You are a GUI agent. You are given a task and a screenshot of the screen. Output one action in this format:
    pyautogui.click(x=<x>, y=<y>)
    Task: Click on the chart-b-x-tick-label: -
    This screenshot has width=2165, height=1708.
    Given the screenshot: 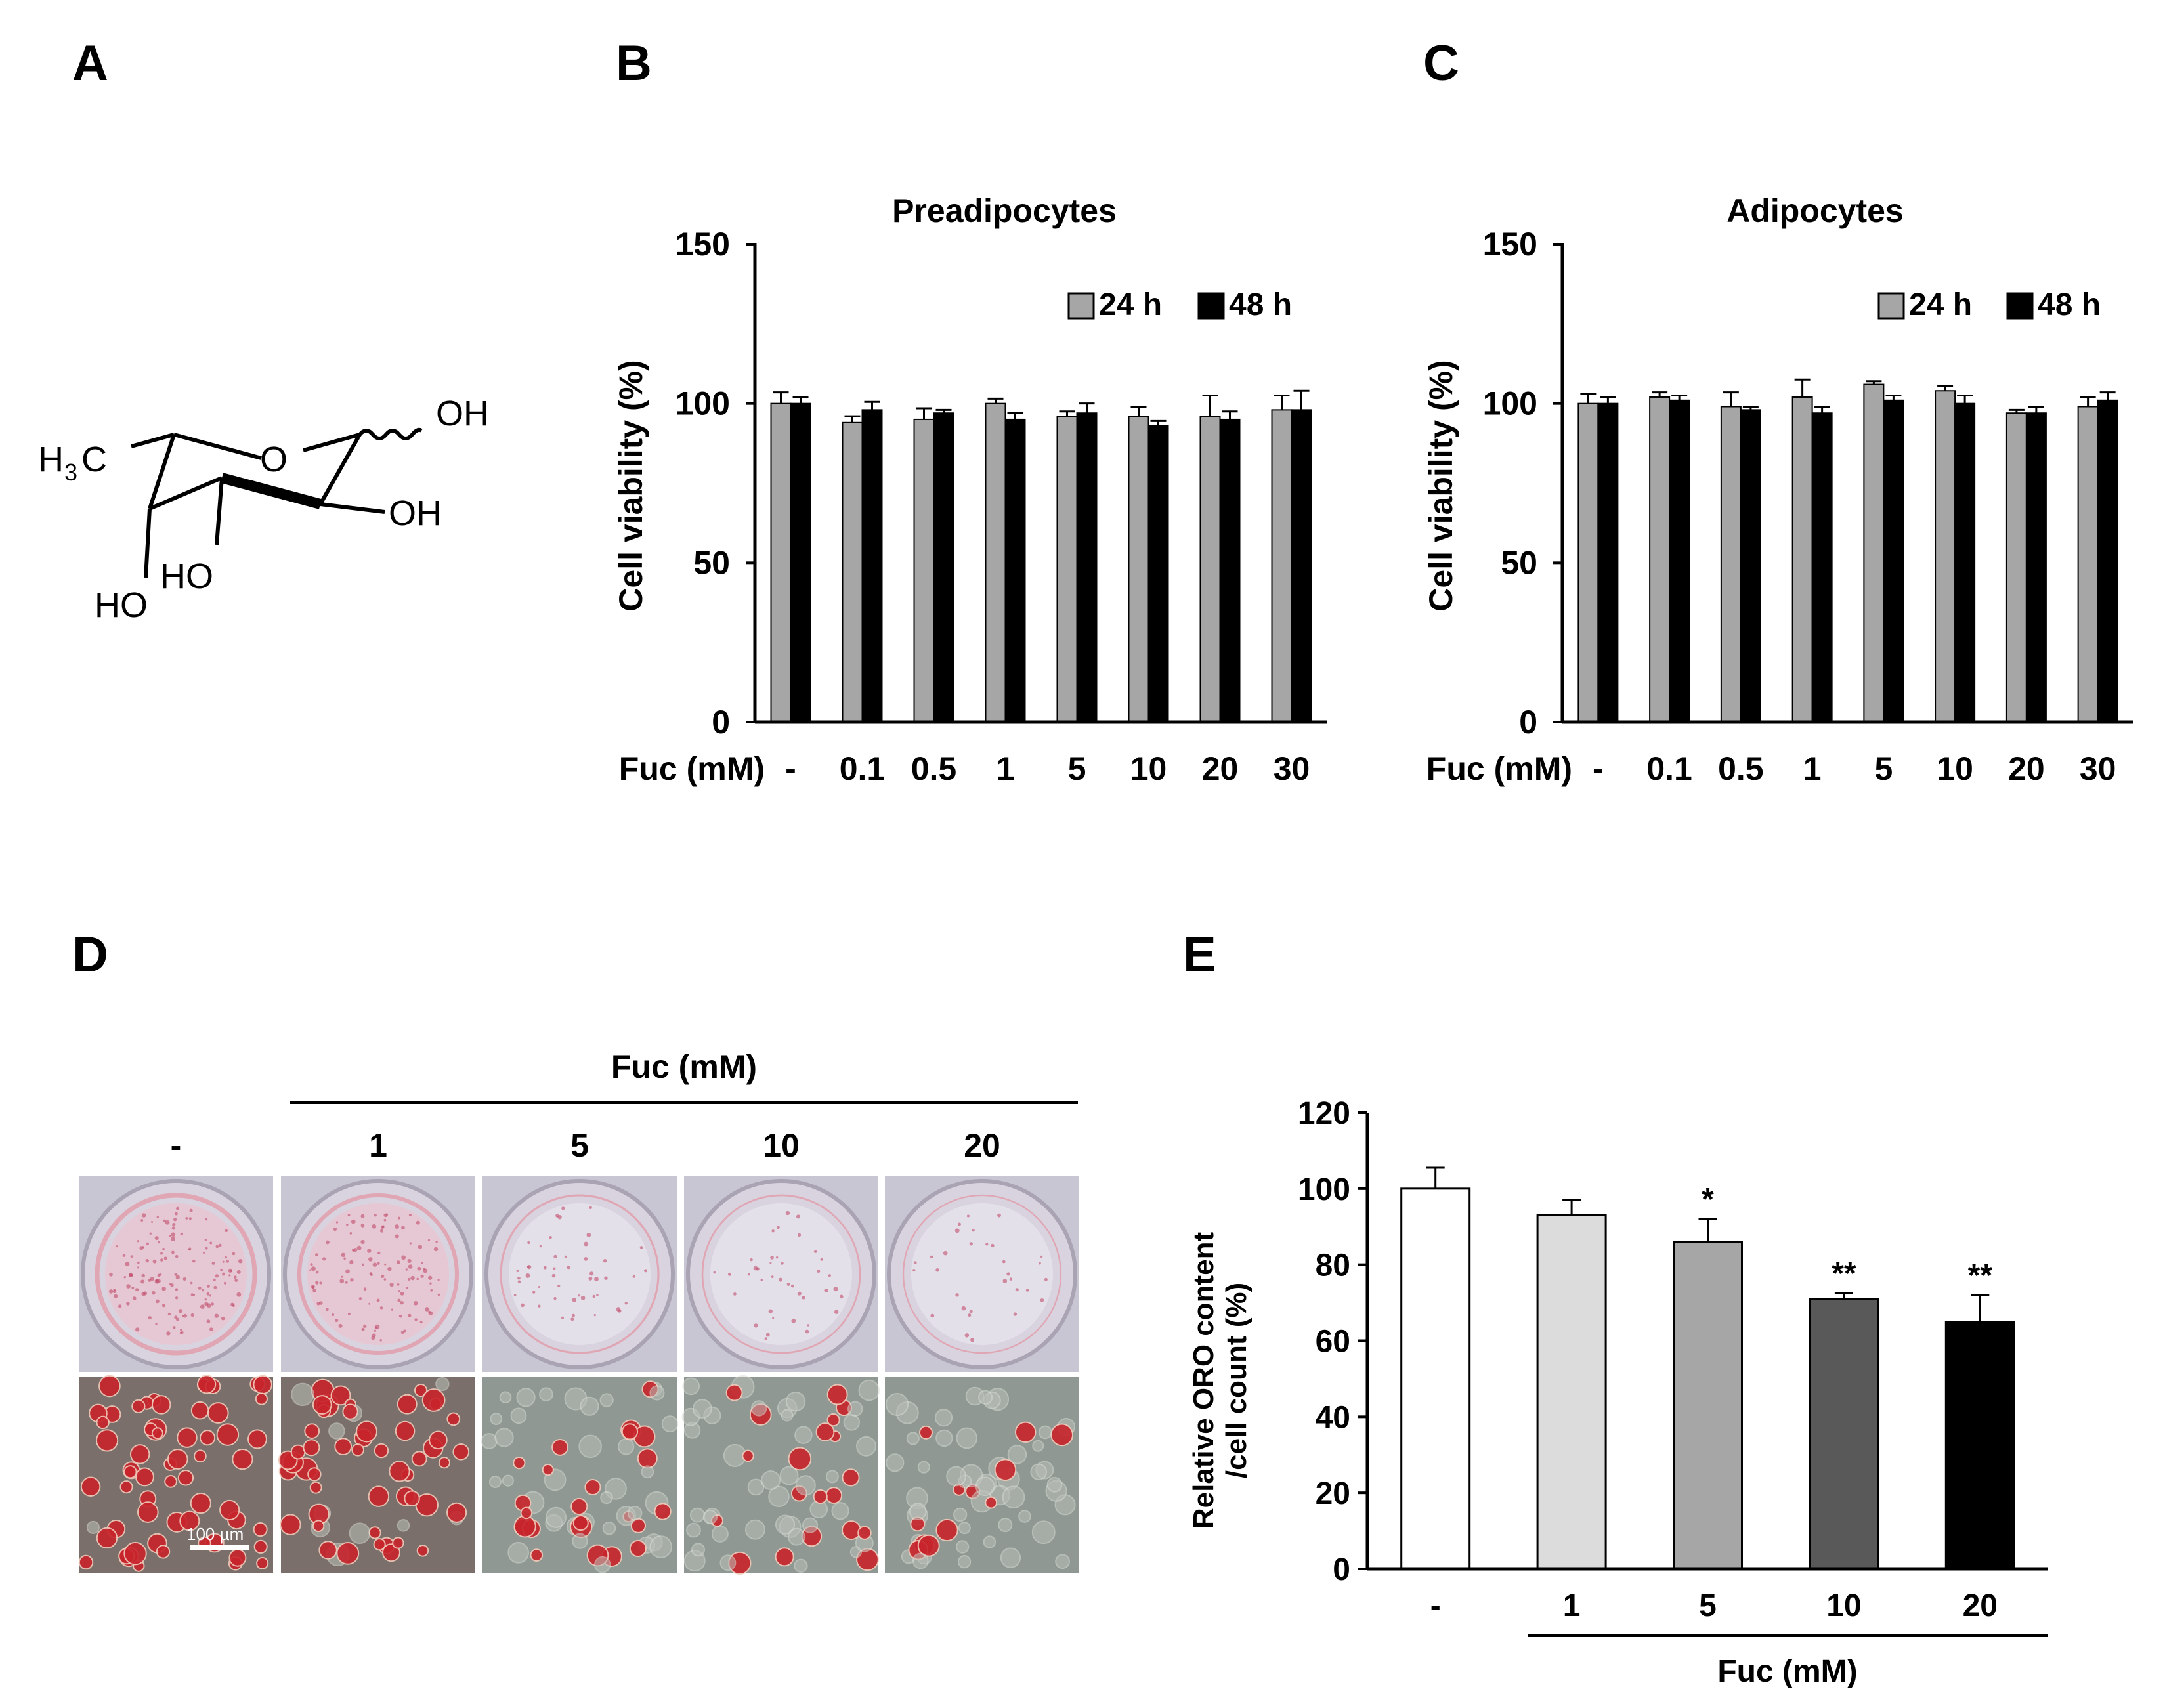 What is the action you would take?
    pyautogui.click(x=790, y=769)
    